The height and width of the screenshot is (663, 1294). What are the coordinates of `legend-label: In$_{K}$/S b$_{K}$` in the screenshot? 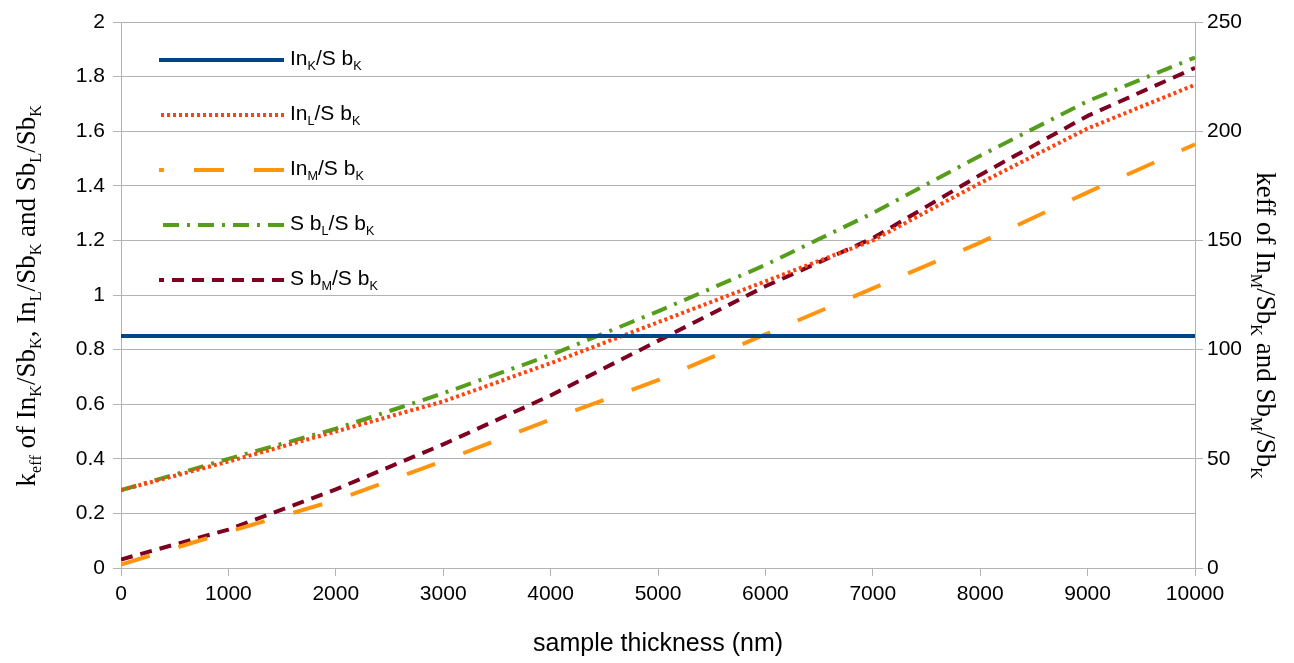 It's located at (326, 59).